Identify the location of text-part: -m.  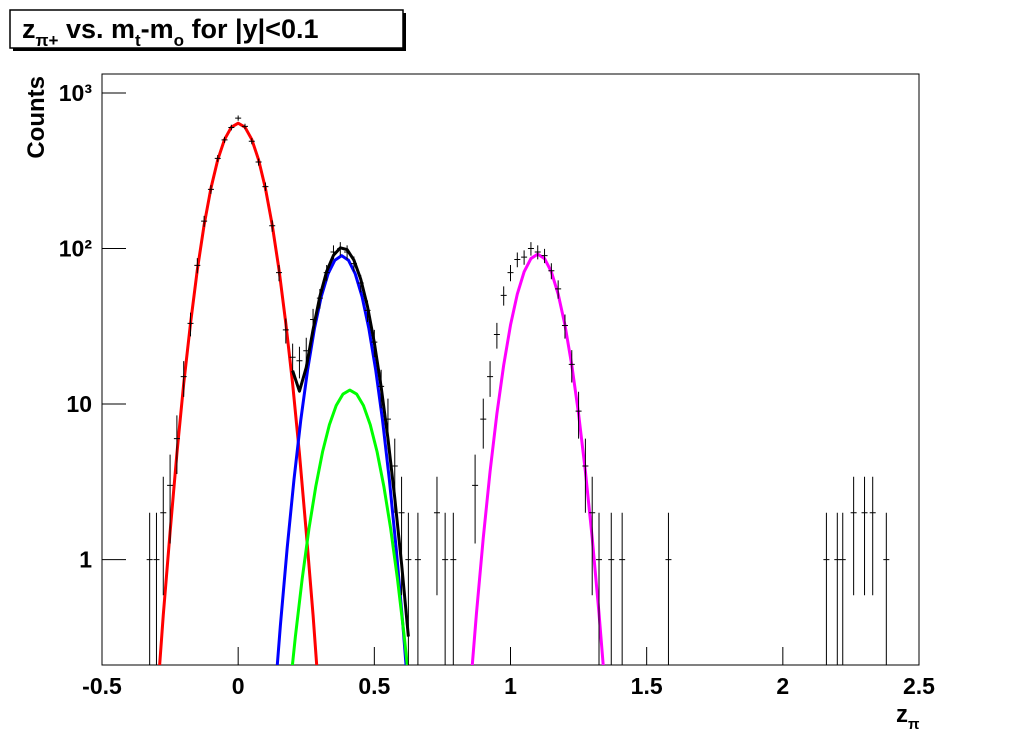
(157, 29).